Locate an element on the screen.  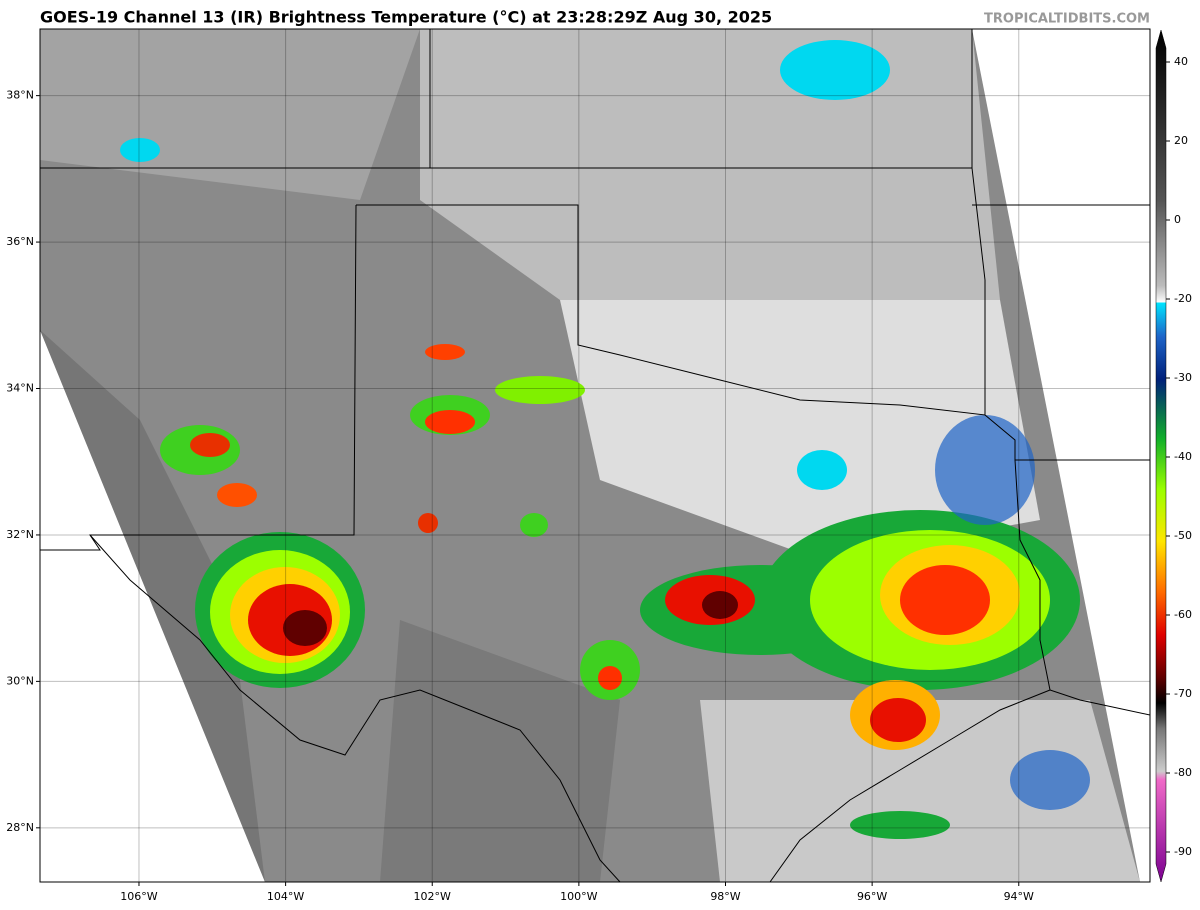
colorbar is located at coordinates (1161, 456).